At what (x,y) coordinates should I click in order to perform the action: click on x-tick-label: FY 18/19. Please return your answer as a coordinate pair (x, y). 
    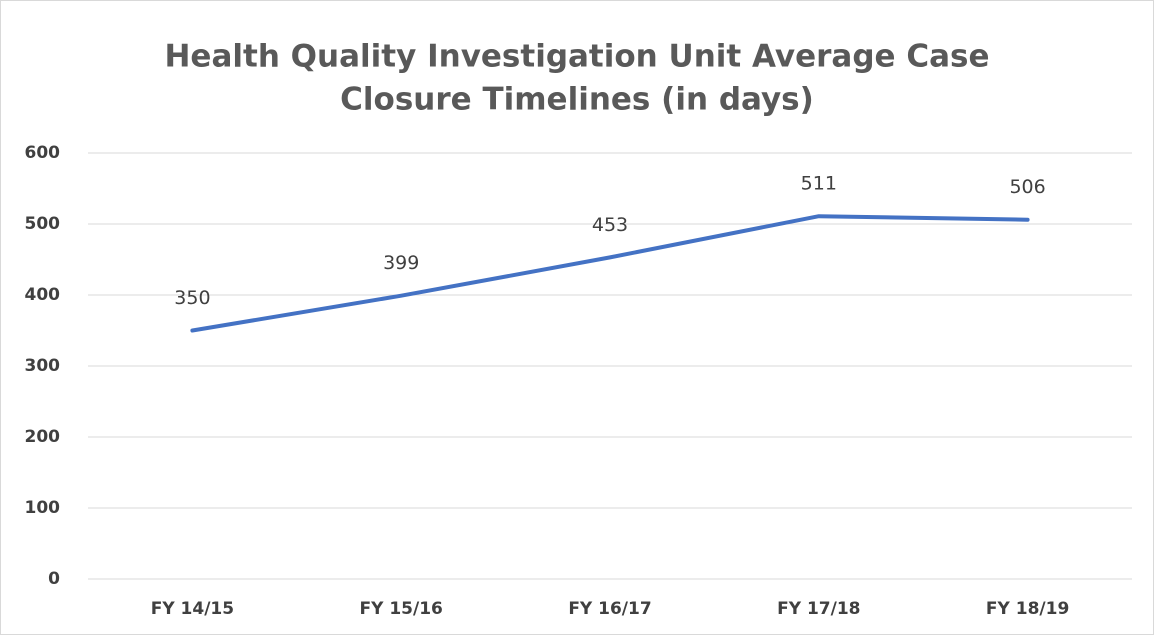
    Looking at the image, I should click on (1027, 609).